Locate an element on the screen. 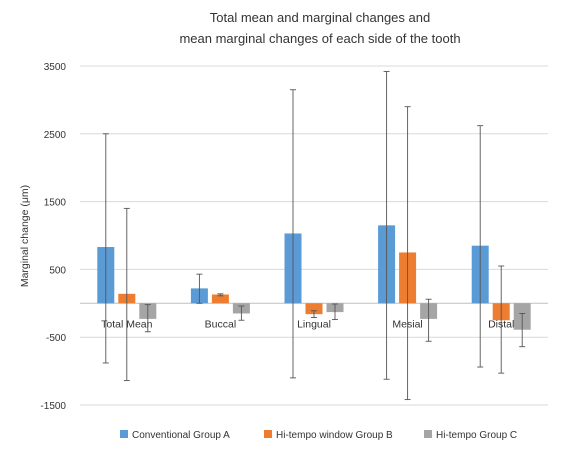 The image size is (576, 457). legend-label: Hi-tempo window Group B is located at coordinates (334, 435).